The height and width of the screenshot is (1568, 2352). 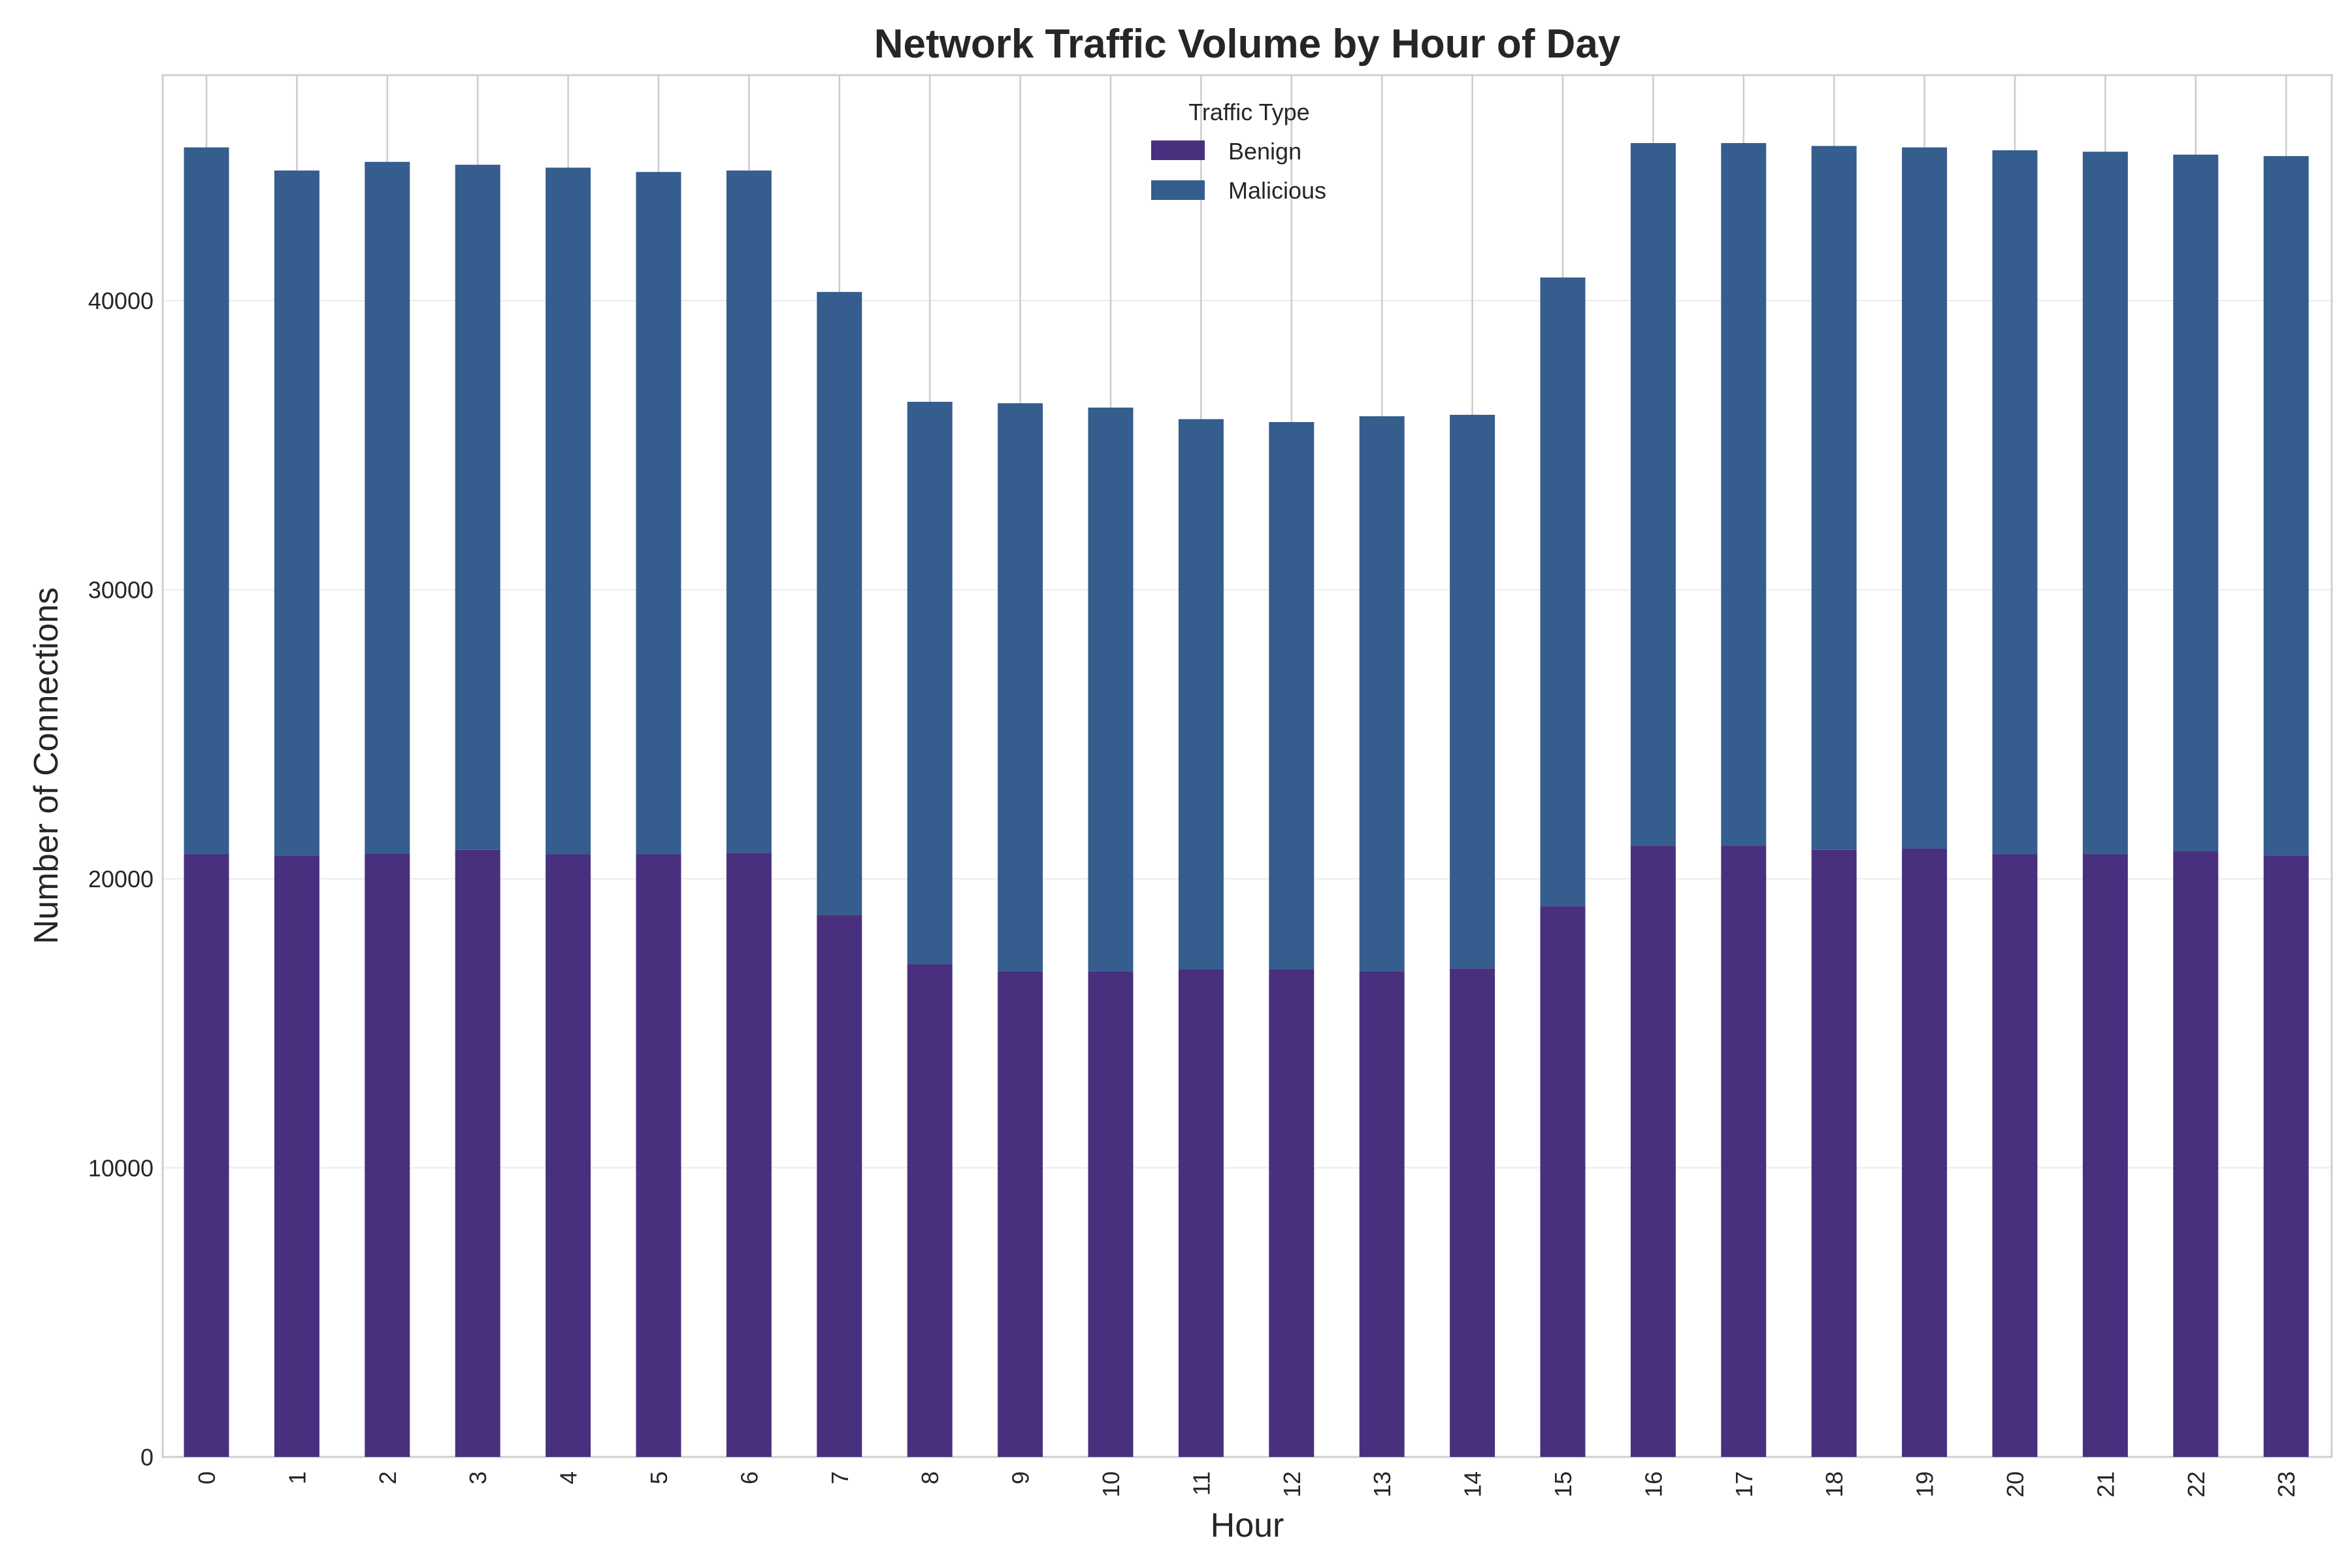 What do you see at coordinates (121, 300) in the screenshot?
I see `y-tick-label: 40000` at bounding box center [121, 300].